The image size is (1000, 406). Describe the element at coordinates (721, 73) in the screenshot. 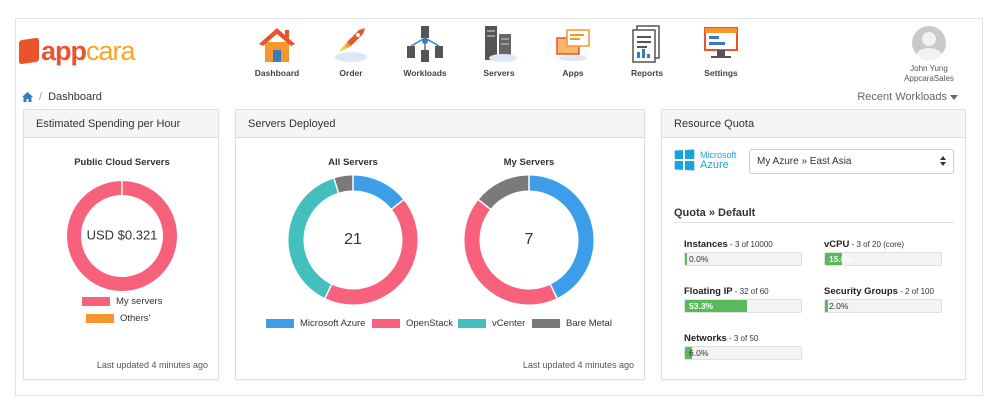

I see `nav-label: Settings` at that location.